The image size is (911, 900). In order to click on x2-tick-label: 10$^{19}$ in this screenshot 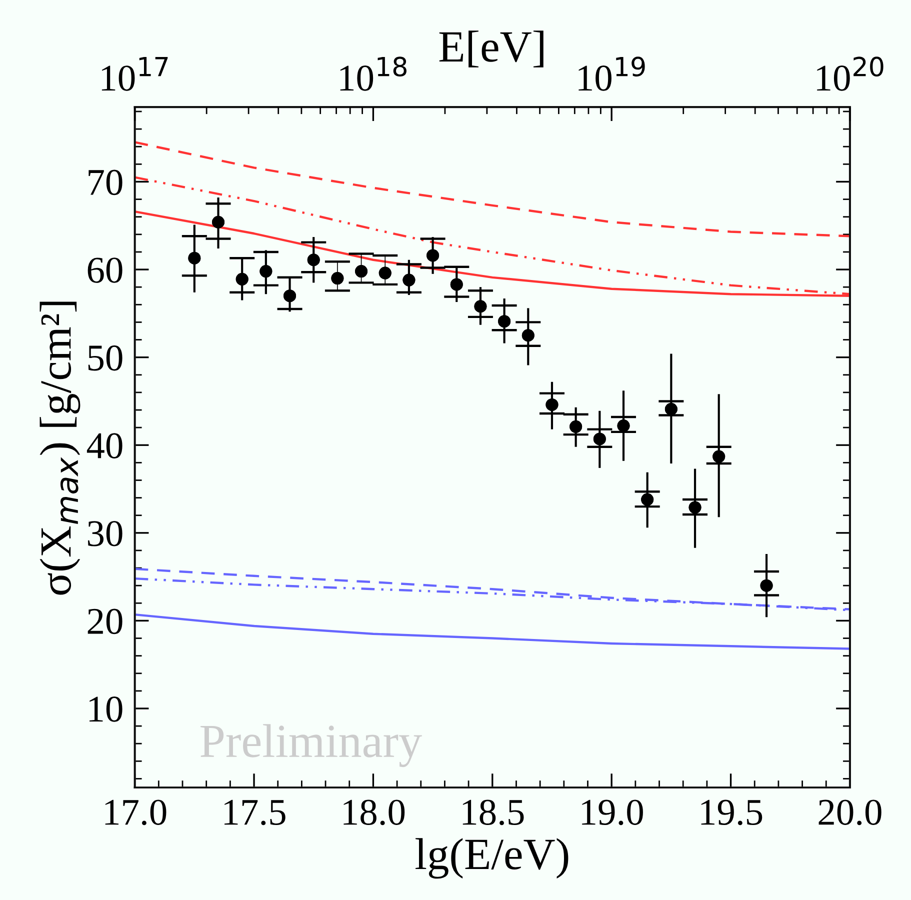, I will do `click(611, 73)`.